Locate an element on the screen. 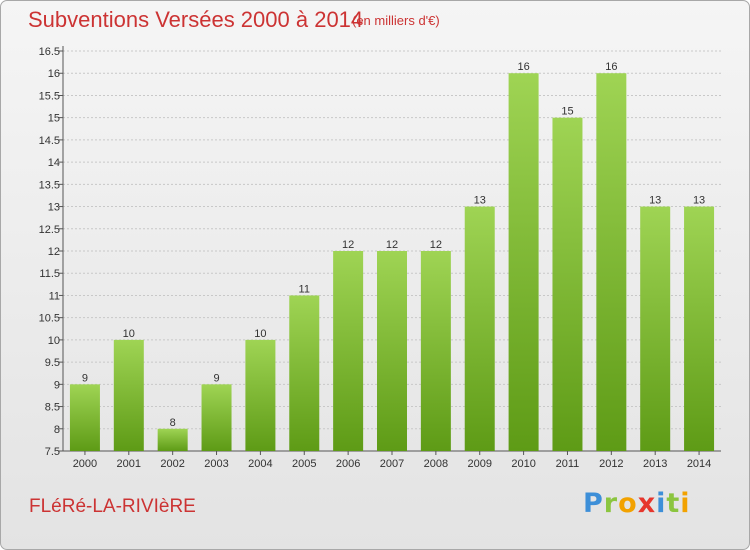 This screenshot has height=550, width=750. x-tick-label: 2006 is located at coordinates (348, 464).